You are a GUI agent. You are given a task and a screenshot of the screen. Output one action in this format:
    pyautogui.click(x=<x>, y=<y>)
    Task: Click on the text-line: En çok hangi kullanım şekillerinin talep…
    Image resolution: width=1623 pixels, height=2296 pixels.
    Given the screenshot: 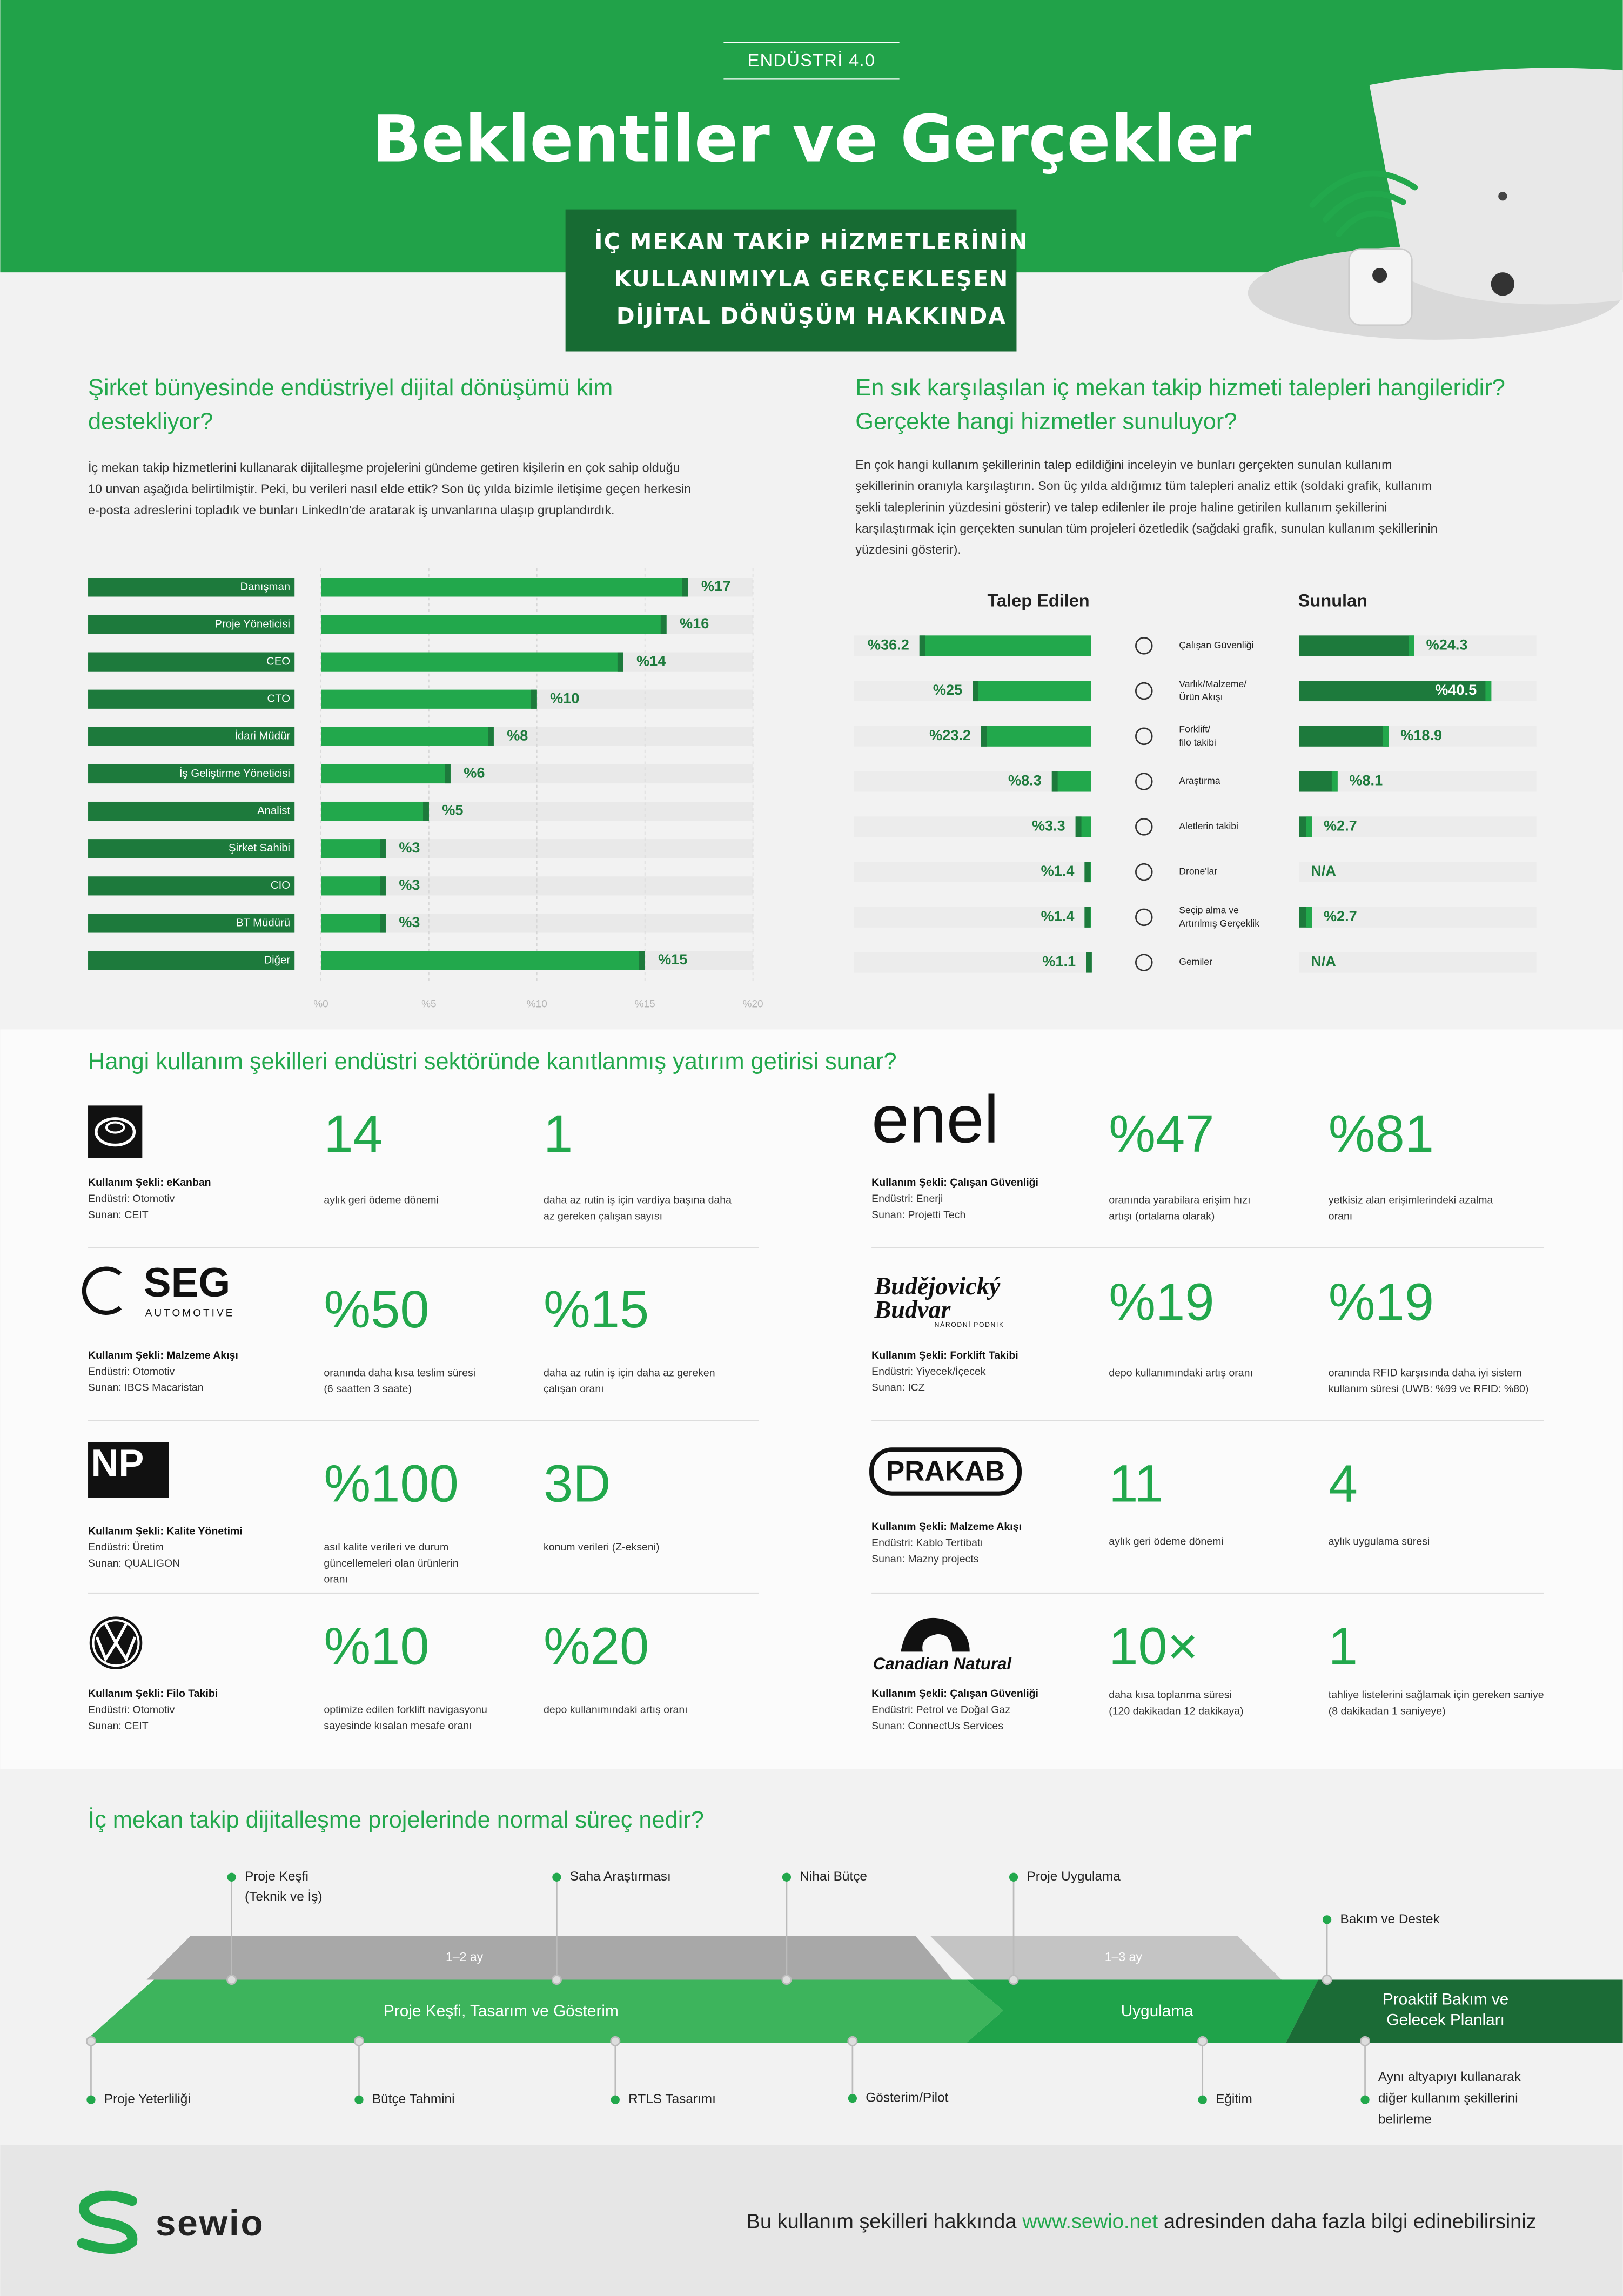 What is the action you would take?
    pyautogui.click(x=1123, y=465)
    